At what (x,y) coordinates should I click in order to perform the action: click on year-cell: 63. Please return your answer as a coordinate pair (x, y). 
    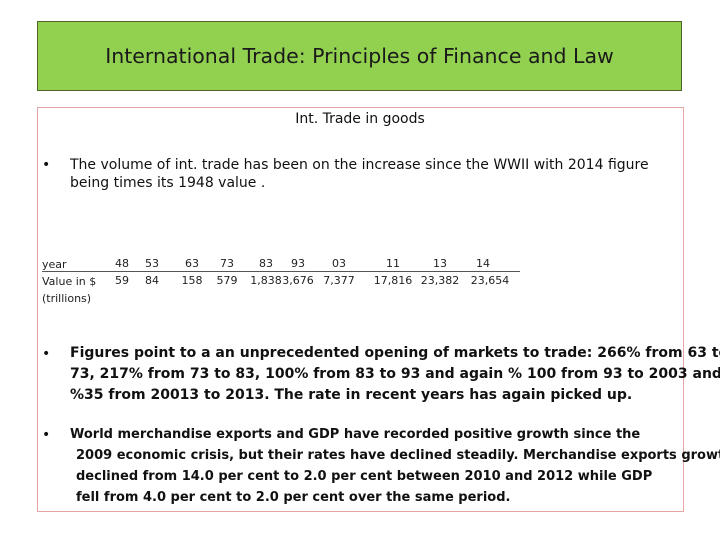
    Looking at the image, I should click on (192, 263).